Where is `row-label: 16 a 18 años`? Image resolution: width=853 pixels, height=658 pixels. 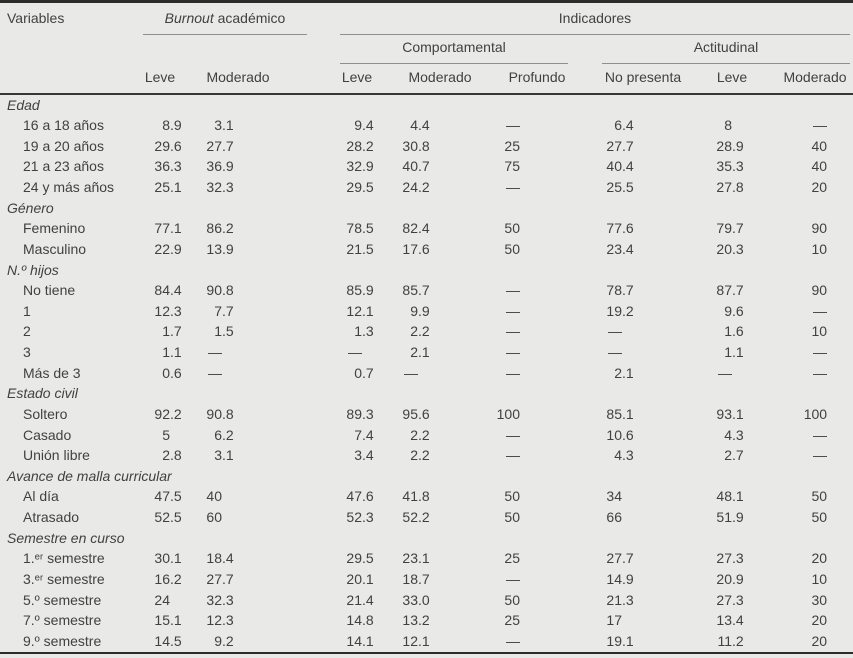
row-label: 16 a 18 años is located at coordinates (63, 125).